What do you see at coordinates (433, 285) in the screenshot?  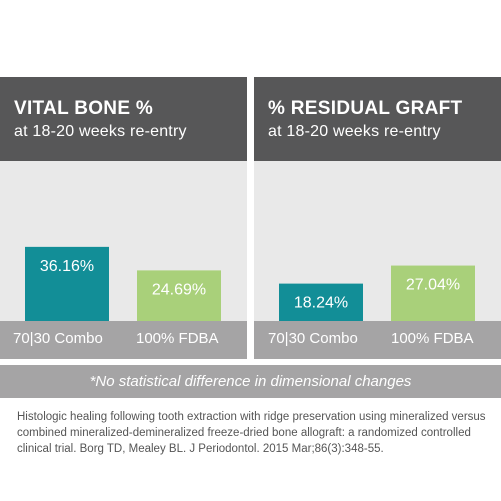 I see `bar-value-label: 27.04%` at bounding box center [433, 285].